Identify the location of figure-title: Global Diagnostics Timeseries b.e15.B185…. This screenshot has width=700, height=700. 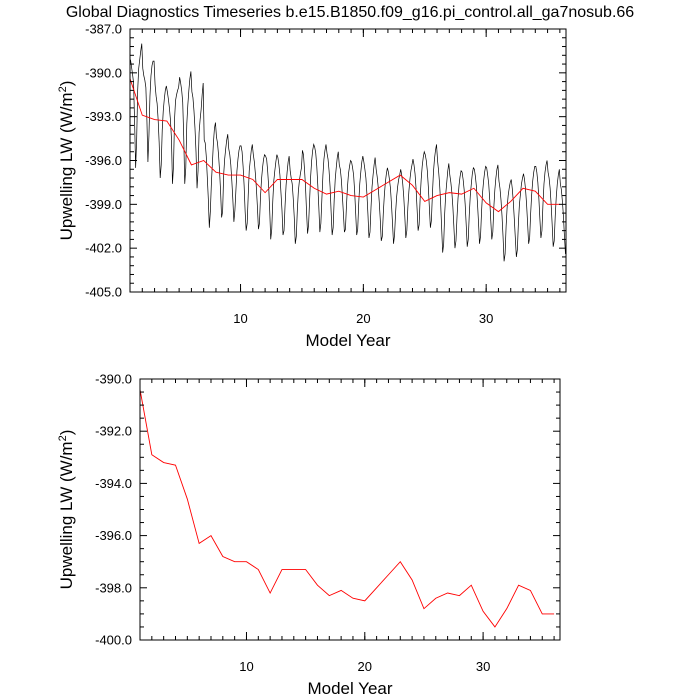
(350, 12).